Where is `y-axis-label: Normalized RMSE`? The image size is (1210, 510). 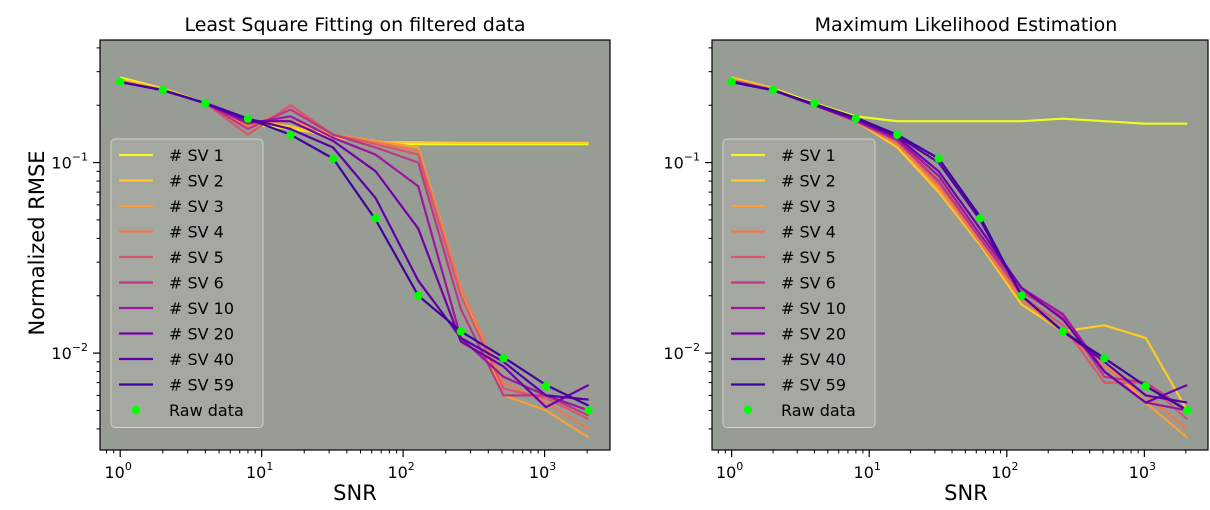
y-axis-label: Normalized RMSE is located at coordinates (37, 242).